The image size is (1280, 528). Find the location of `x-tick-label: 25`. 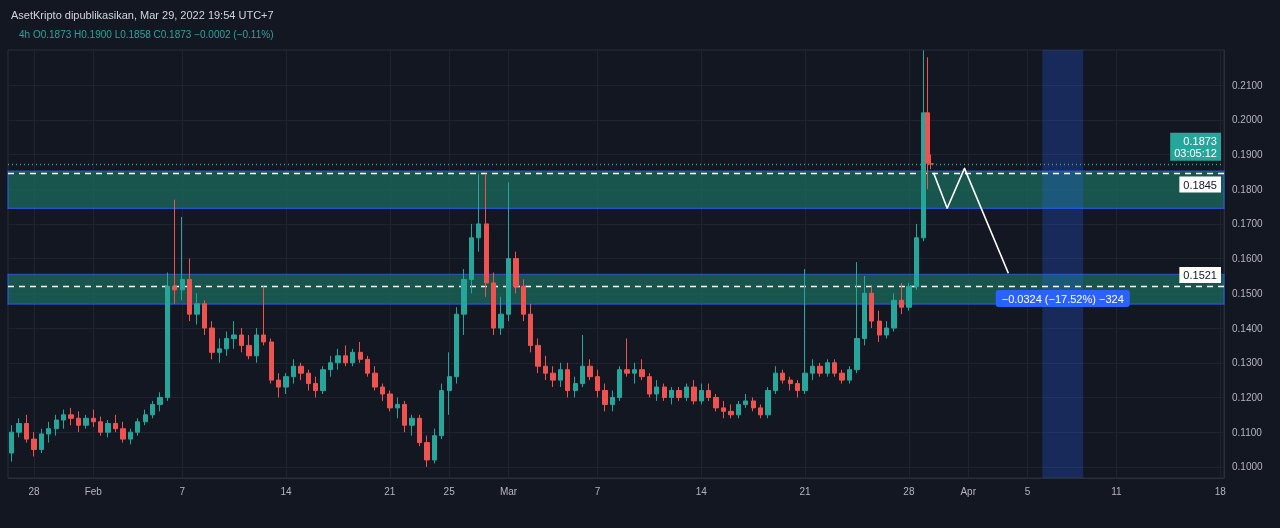

x-tick-label: 25 is located at coordinates (449, 491).